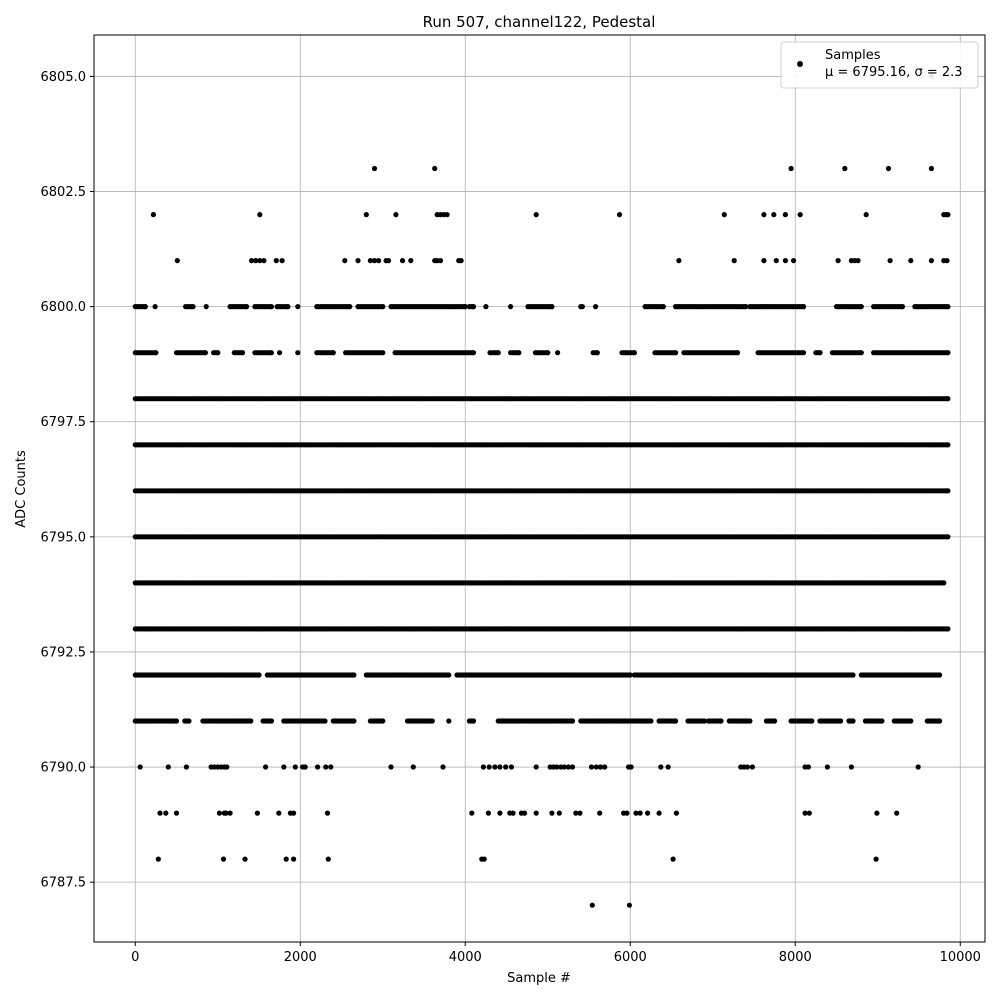 The image size is (1000, 1000). What do you see at coordinates (853, 55) in the screenshot?
I see `legend-series-name: Samples` at bounding box center [853, 55].